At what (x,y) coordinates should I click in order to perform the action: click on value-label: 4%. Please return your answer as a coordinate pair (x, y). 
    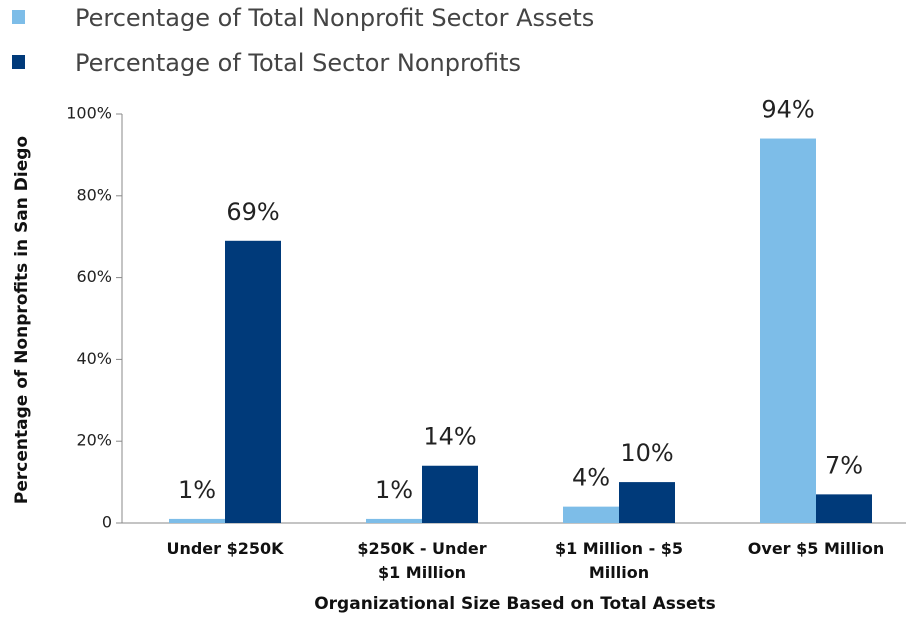
    Looking at the image, I should click on (591, 478).